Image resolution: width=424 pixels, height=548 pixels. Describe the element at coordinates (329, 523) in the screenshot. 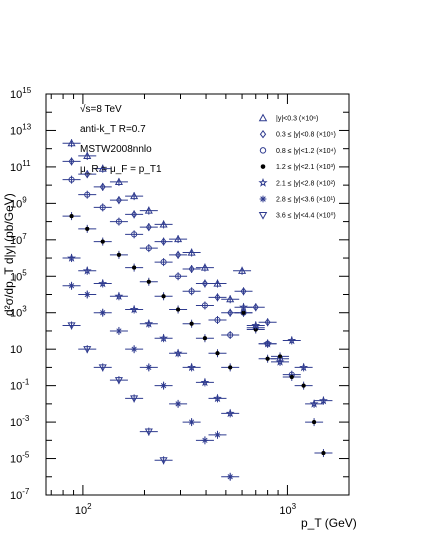

I see `x-axis-label: p_T (GeV)` at that location.